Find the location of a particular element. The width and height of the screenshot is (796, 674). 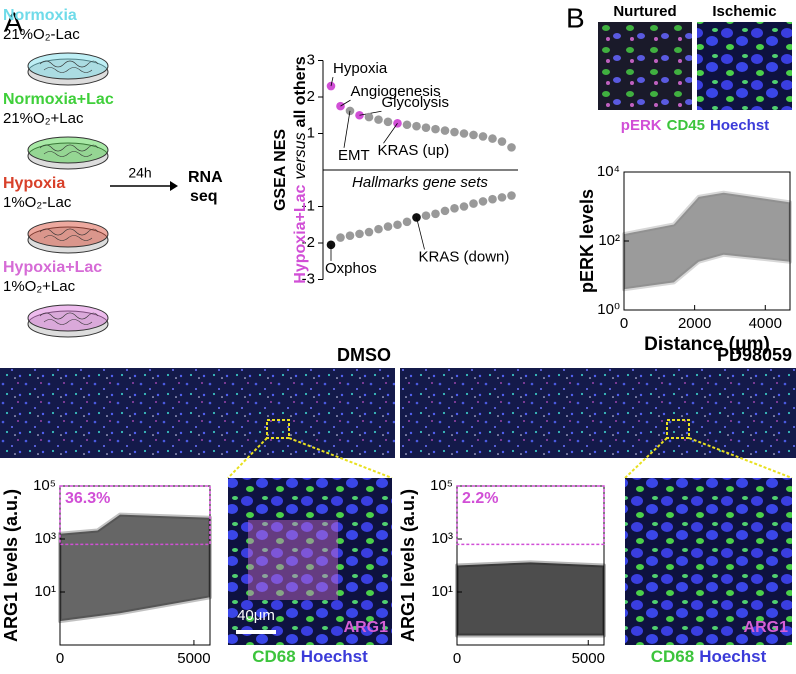

y-tick-label: 10⁴ is located at coordinates (608, 171).